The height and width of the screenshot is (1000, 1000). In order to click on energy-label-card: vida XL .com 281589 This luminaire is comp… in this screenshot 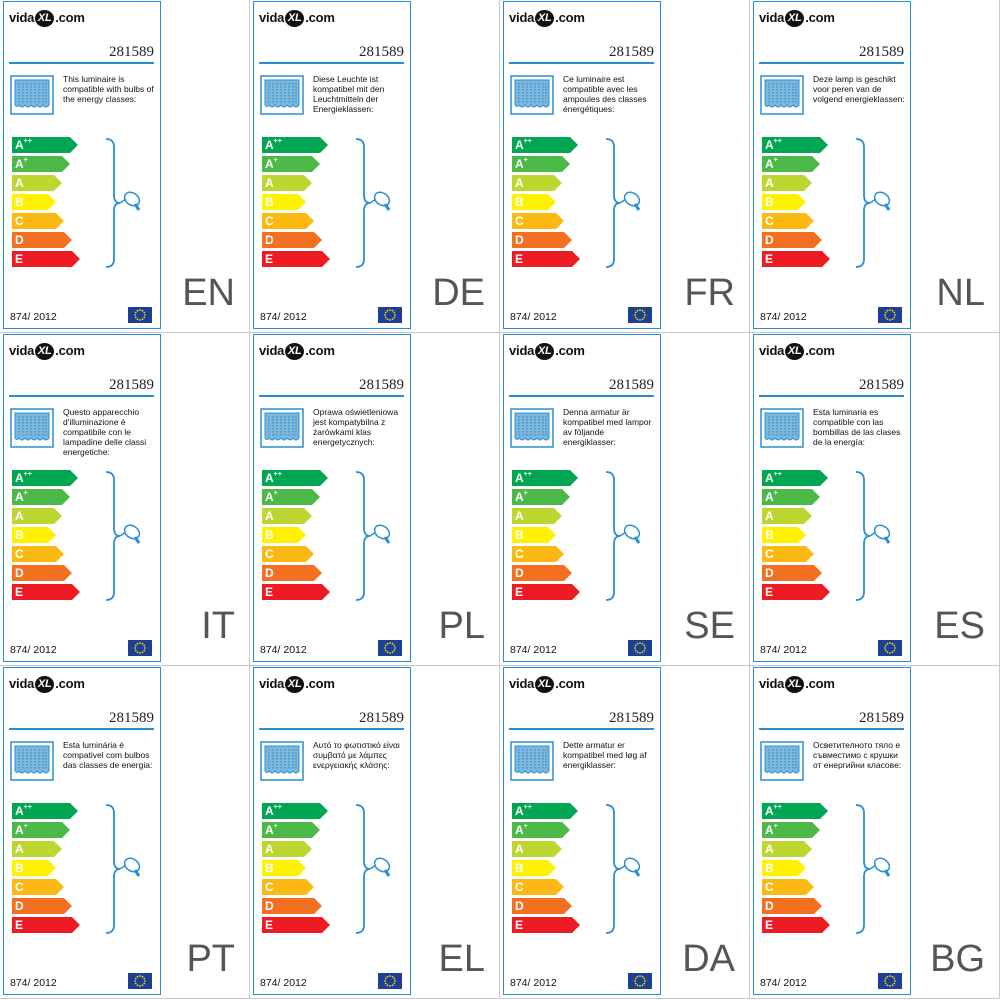, I will do `click(82, 165)`.